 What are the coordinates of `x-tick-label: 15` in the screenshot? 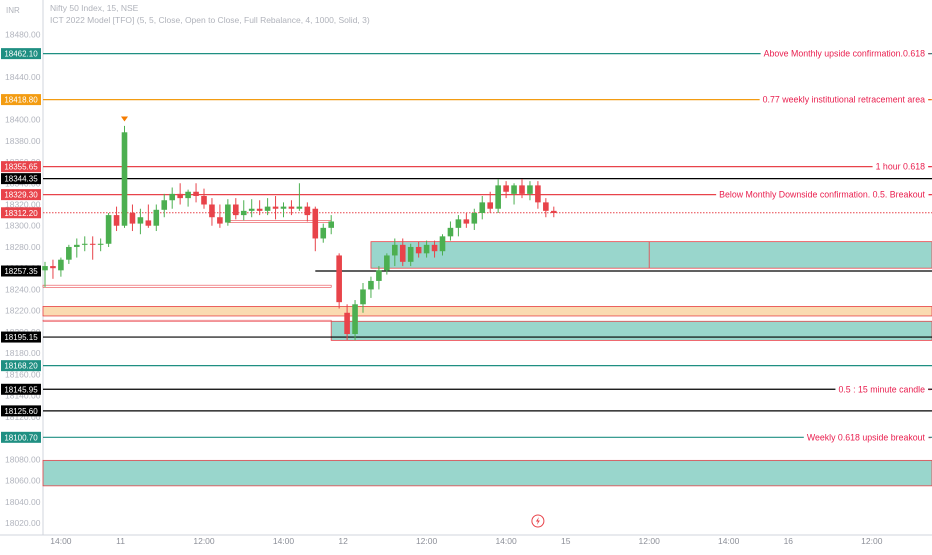 It's located at (566, 541).